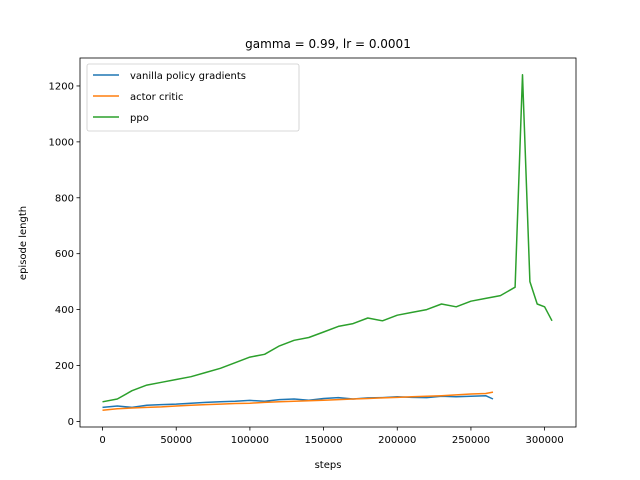 This screenshot has width=640, height=480. Describe the element at coordinates (139, 118) in the screenshot. I see `legend-label-2: ppo` at that location.